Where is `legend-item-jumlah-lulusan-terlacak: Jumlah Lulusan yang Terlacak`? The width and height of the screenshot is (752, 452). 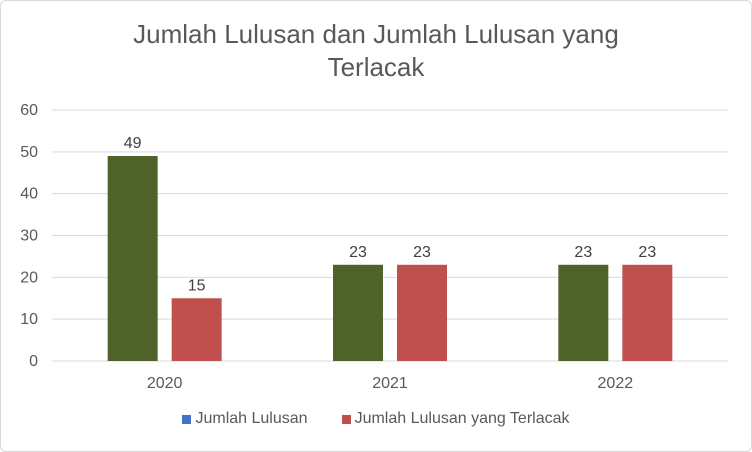
legend-item-jumlah-lulusan-terlacak: Jumlah Lulusan yang Terlacak is located at coordinates (455, 419).